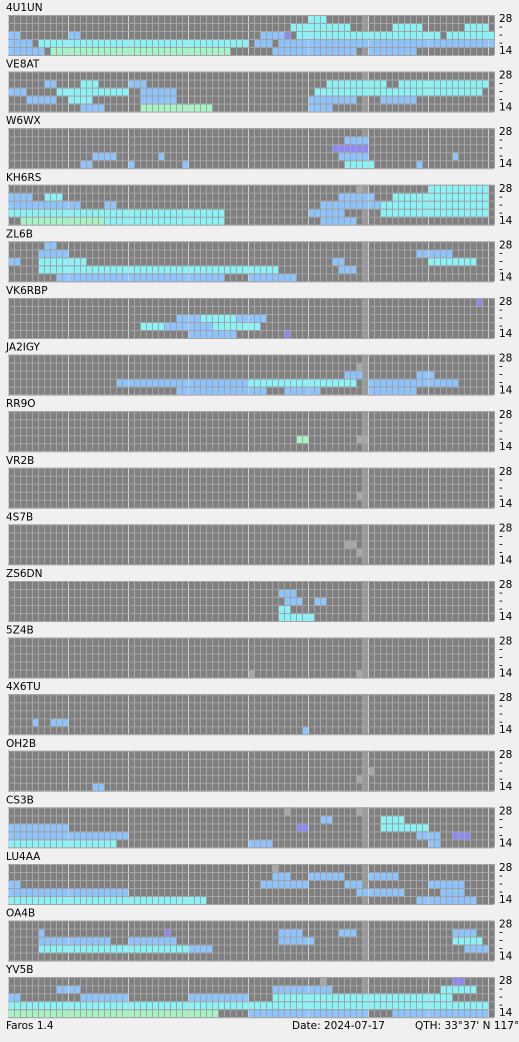 The image size is (519, 1042). Describe the element at coordinates (30, 1026) in the screenshot. I see `app-version: Faros 1.4` at that location.